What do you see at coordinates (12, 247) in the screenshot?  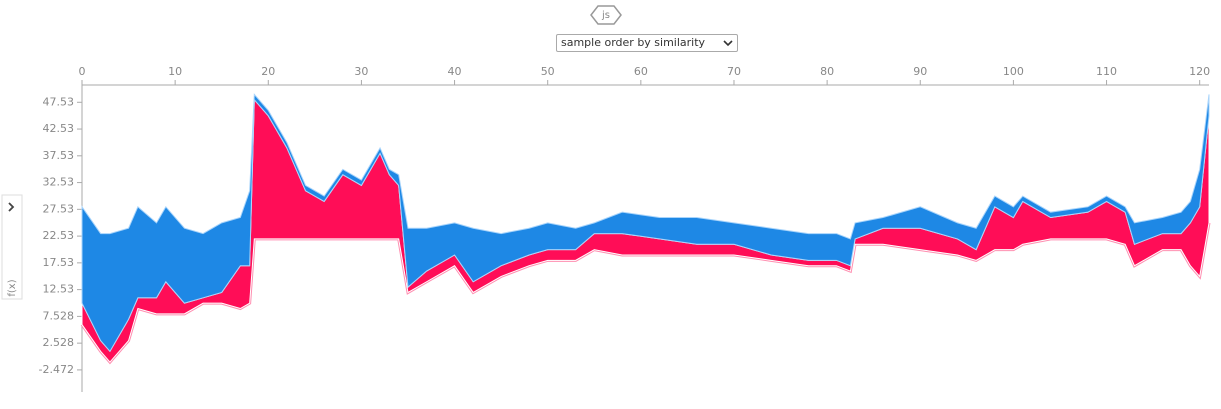 I see `side-tab` at bounding box center [12, 247].